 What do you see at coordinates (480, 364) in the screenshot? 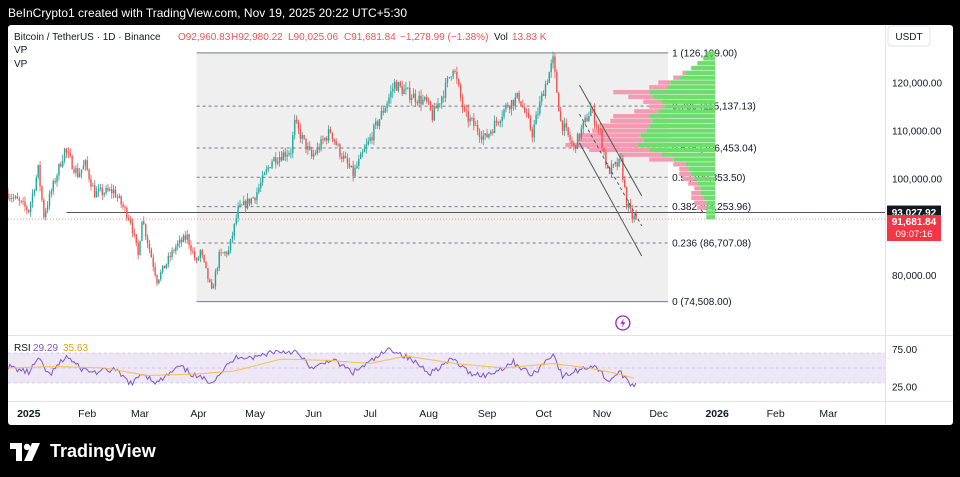
I see `rsi-pane: RSI 29.29 35.63 75.00 25.00` at bounding box center [480, 364].